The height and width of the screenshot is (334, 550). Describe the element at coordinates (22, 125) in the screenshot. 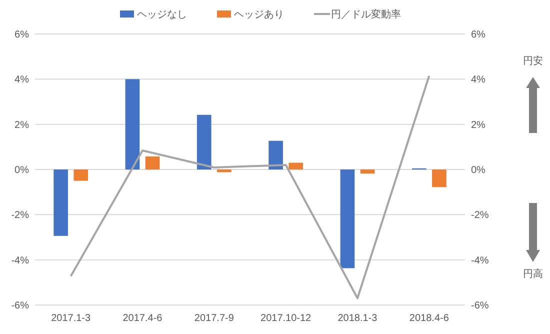

I see `y-tick-label: 2%` at that location.